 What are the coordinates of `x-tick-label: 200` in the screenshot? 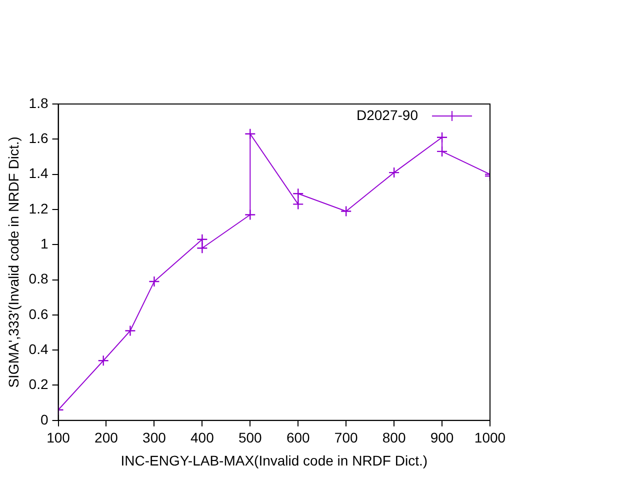 It's located at (106, 438).